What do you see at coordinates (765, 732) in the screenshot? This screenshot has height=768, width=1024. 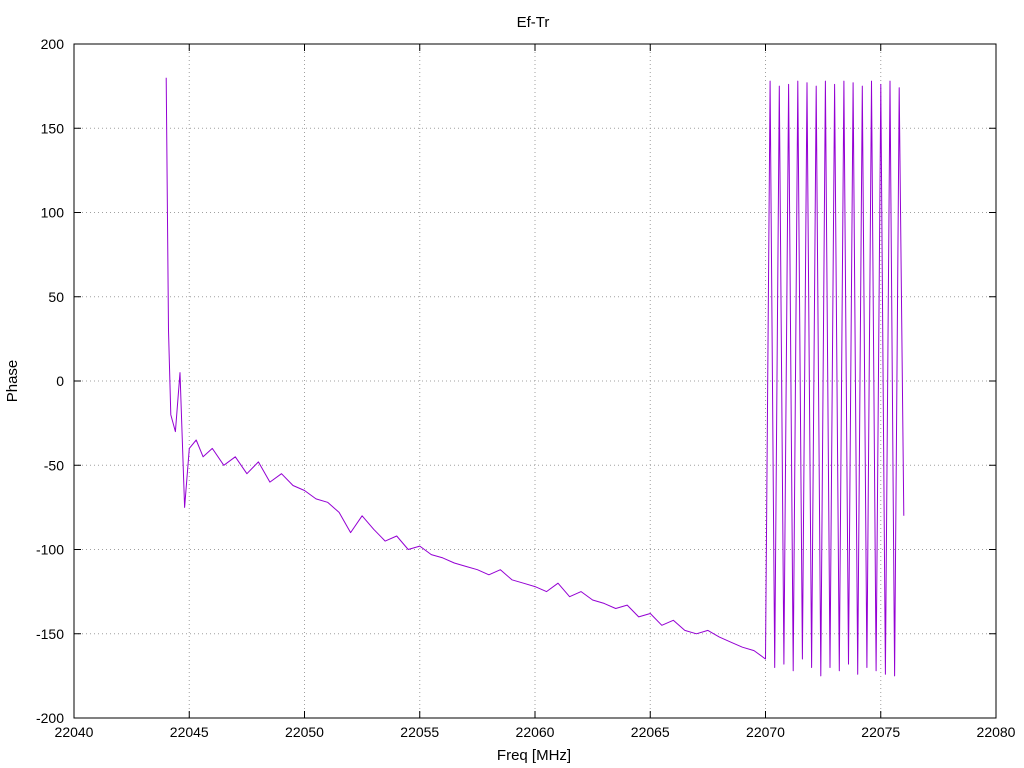 I see `x-tick-label: 22070` at bounding box center [765, 732].